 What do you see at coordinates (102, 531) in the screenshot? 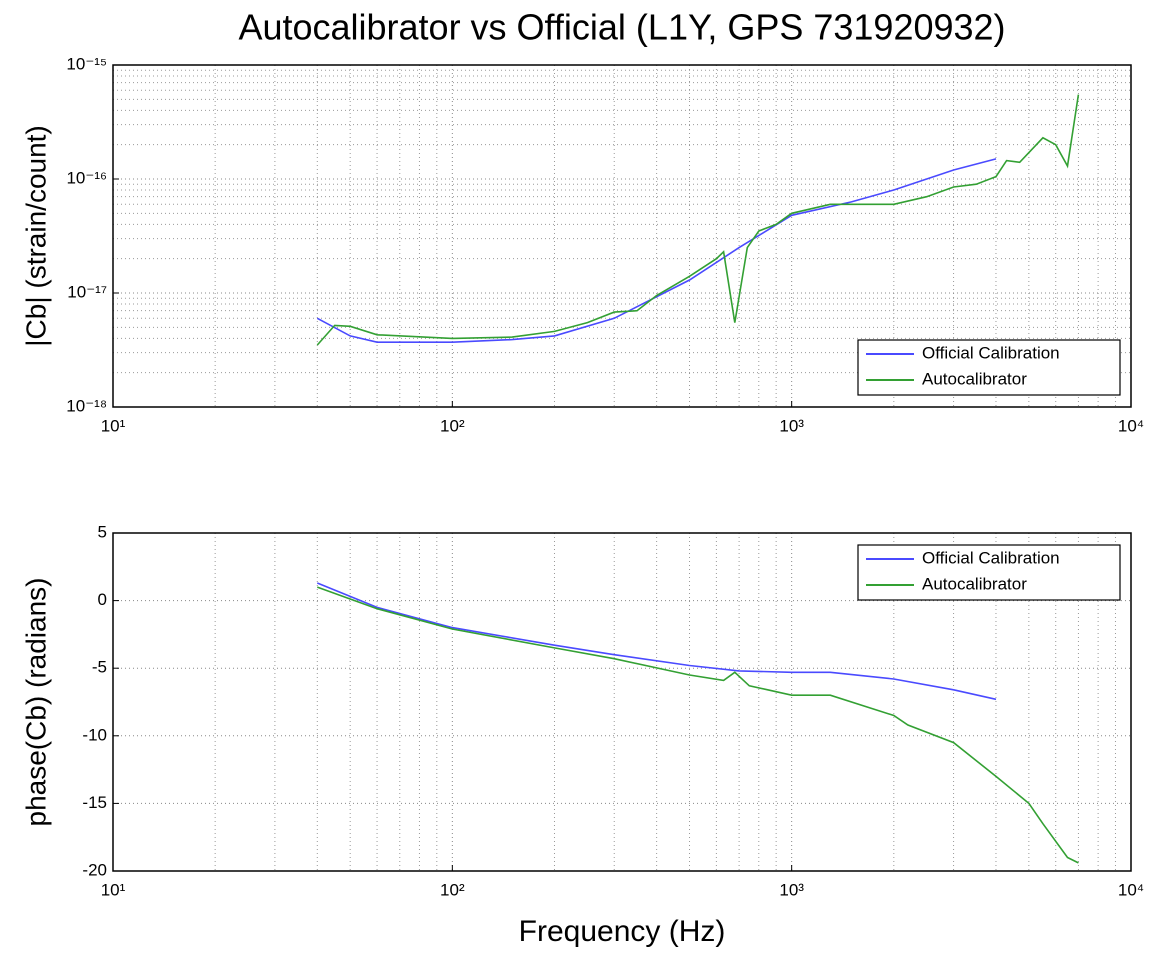
I see `y-tick-label: 5` at bounding box center [102, 531].